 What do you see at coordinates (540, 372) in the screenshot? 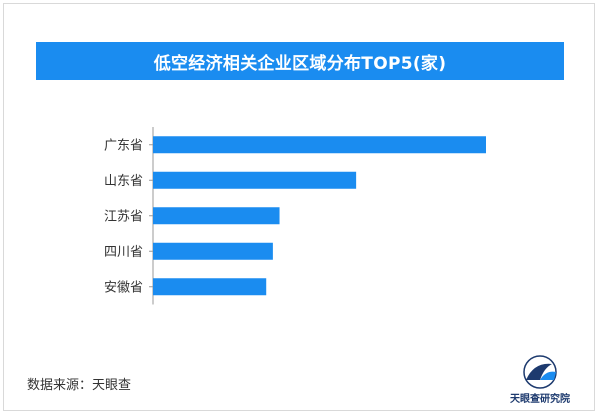
I see `logo-mark-icon` at bounding box center [540, 372].